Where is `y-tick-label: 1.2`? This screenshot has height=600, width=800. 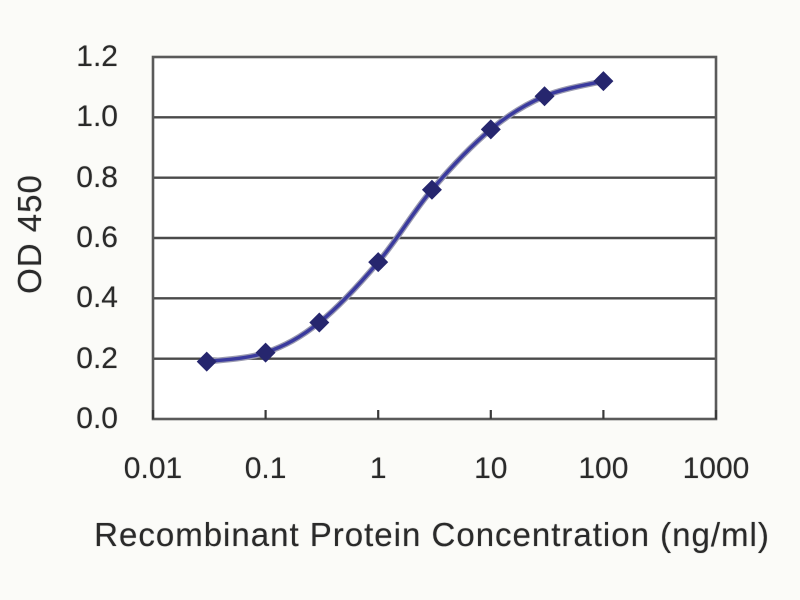 y-tick-label: 1.2 is located at coordinates (97, 56).